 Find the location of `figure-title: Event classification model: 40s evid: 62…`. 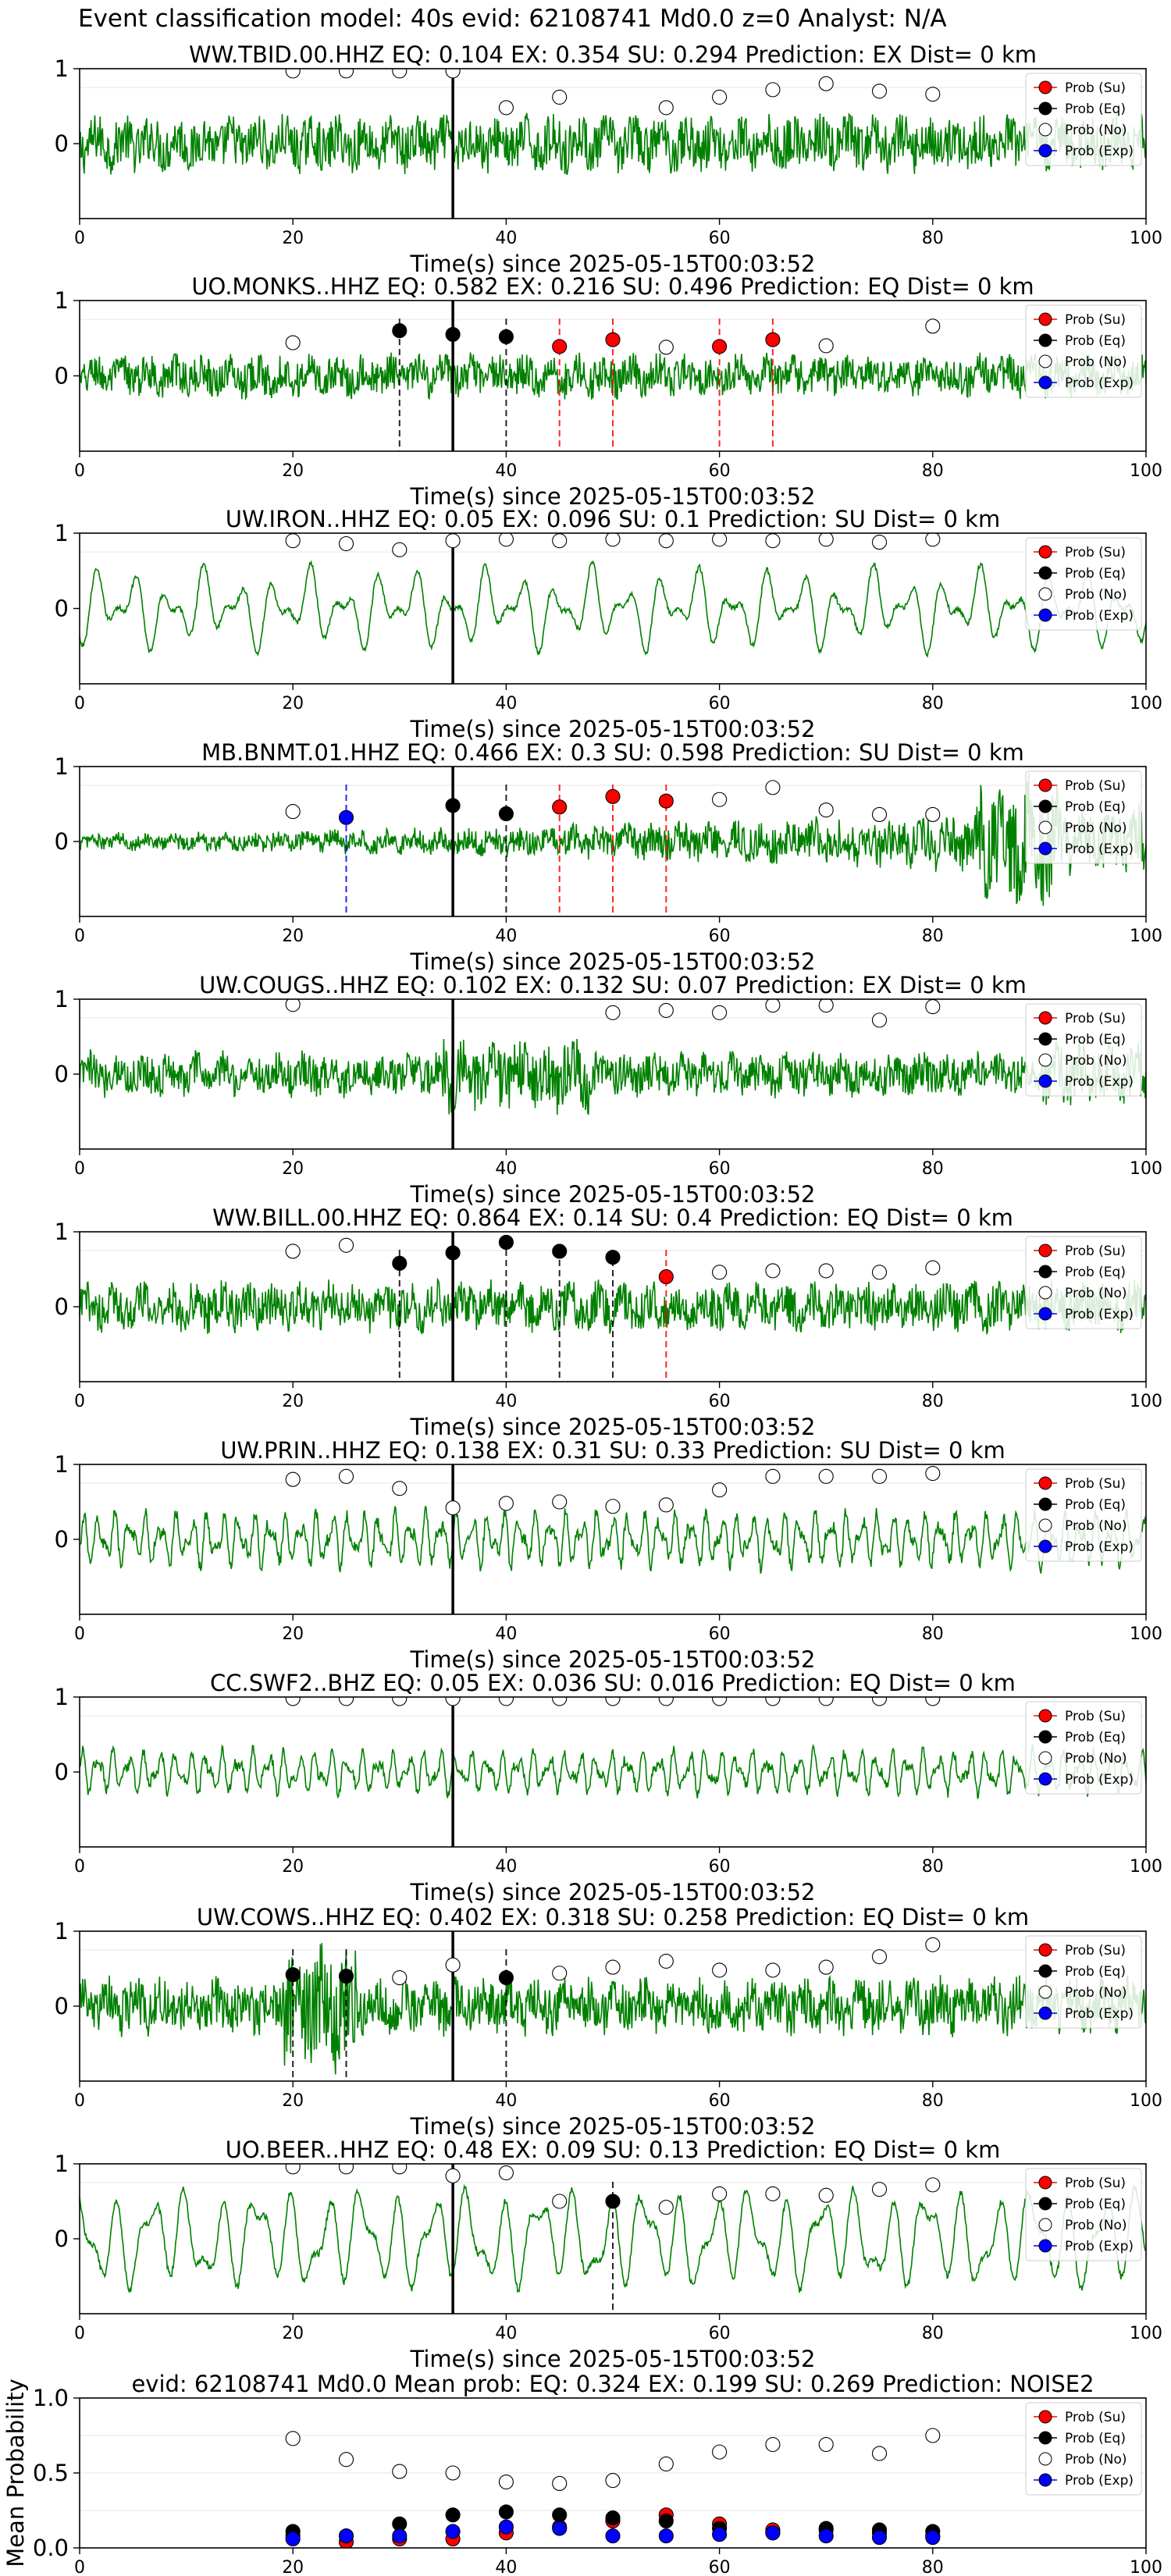

figure-title: Event classification model: 40s evid: 62… is located at coordinates (512, 19).